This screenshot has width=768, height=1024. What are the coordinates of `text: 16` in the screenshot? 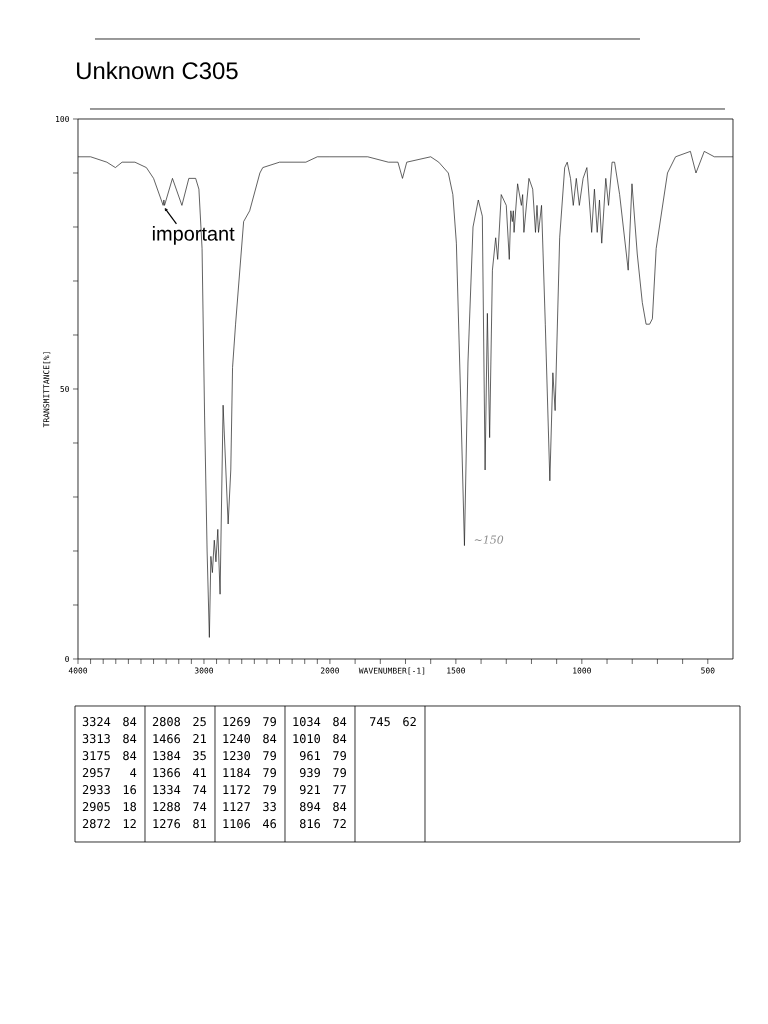 It's located at (130, 790).